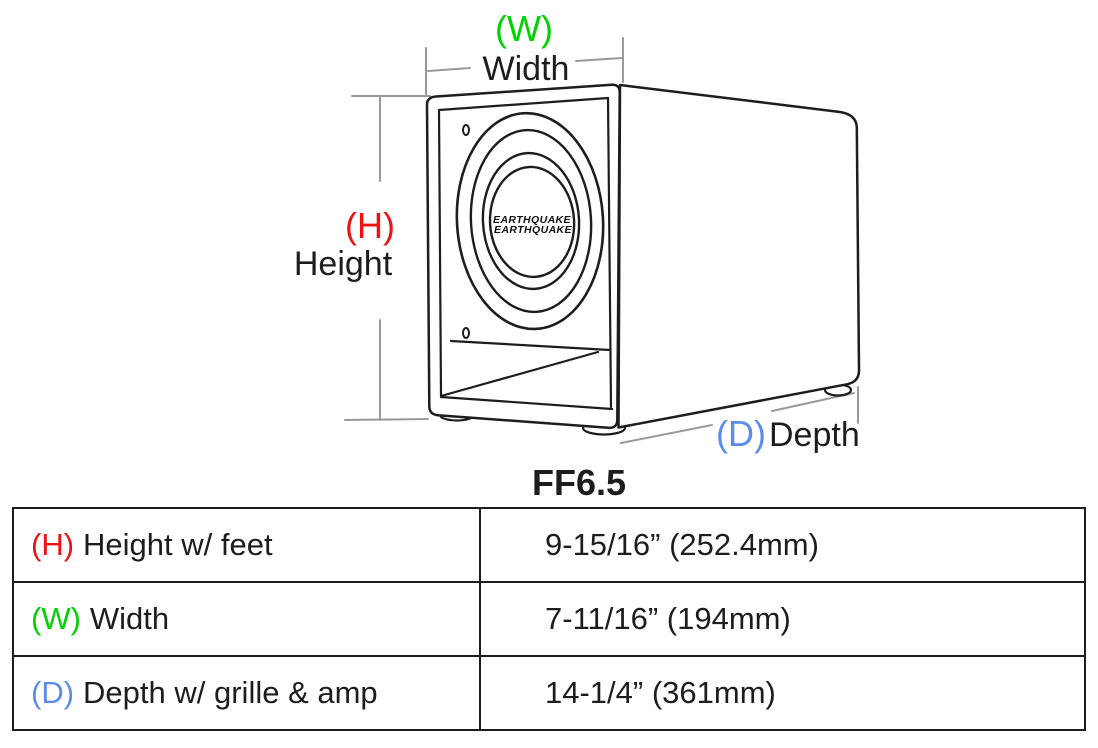  Describe the element at coordinates (533, 230) in the screenshot. I see `brand-logo-line2: EARTHQUAKE` at that location.